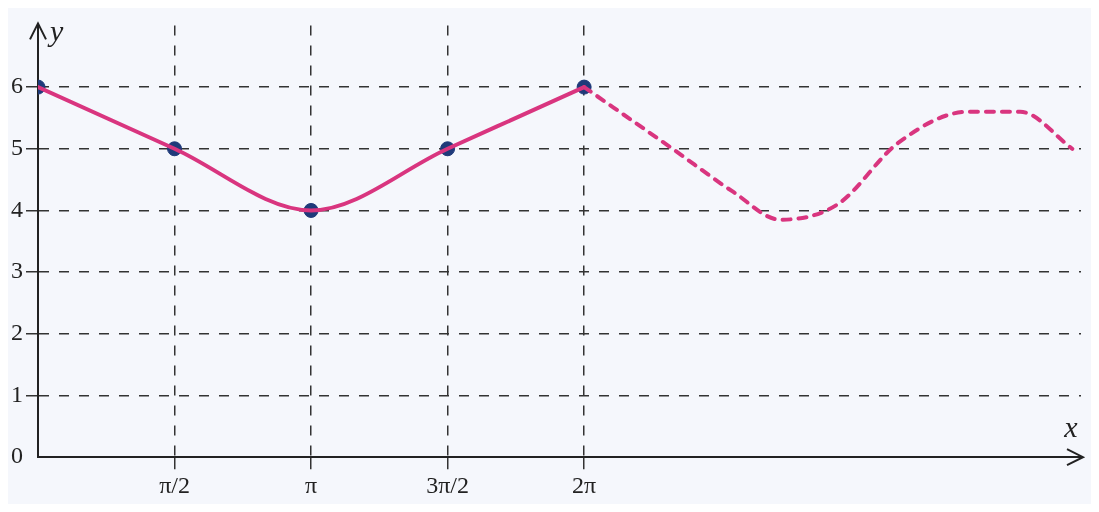 The width and height of the screenshot is (1099, 512). Describe the element at coordinates (311, 484) in the screenshot. I see `x-tick-label: π` at that location.